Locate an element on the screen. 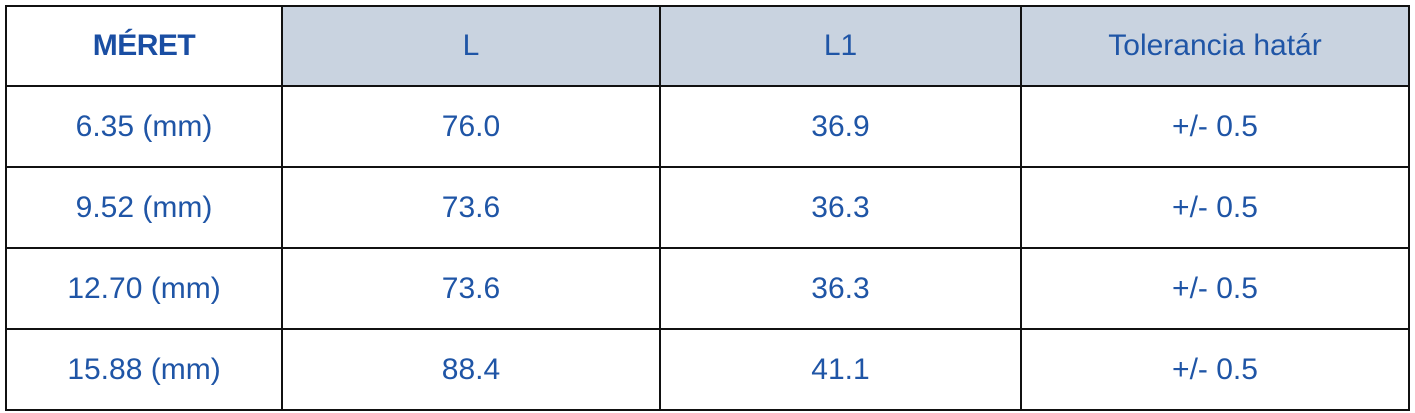 The width and height of the screenshot is (1415, 413). table-cell: 15.88 (mm) is located at coordinates (144, 369).